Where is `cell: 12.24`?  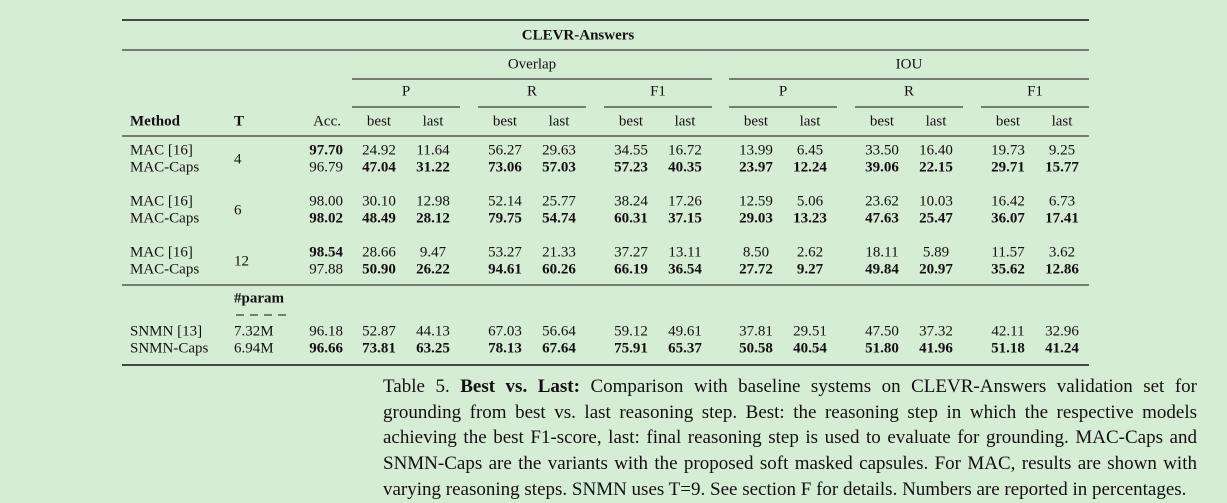
cell: 12.24 is located at coordinates (810, 167).